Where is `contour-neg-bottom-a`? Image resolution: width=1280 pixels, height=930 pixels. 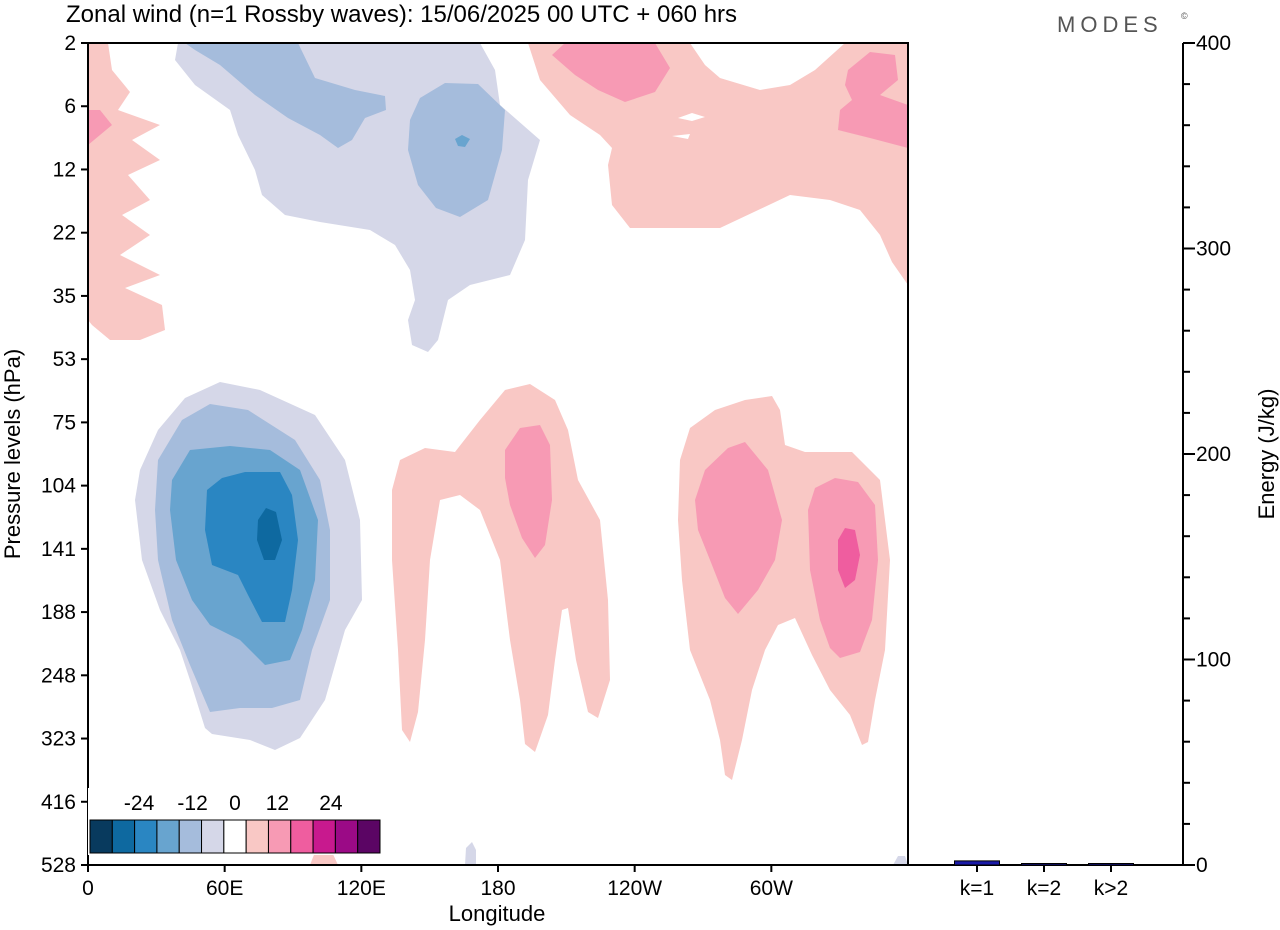 contour-neg-bottom-a is located at coordinates (470, 853).